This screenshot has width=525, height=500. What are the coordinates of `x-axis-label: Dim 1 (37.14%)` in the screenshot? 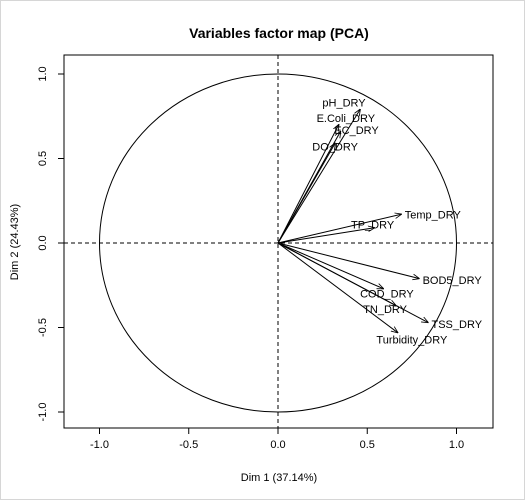 It's located at (279, 478).